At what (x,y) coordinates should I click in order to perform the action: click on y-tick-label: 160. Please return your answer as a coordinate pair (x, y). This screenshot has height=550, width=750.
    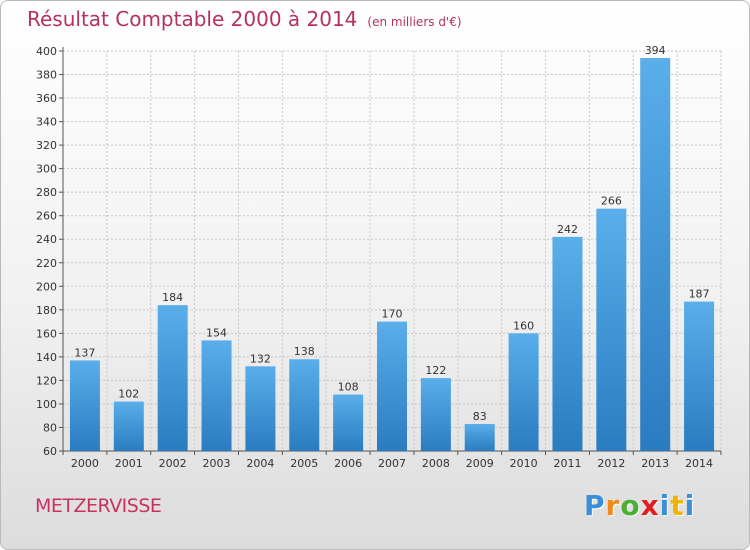
    Looking at the image, I should click on (46, 333).